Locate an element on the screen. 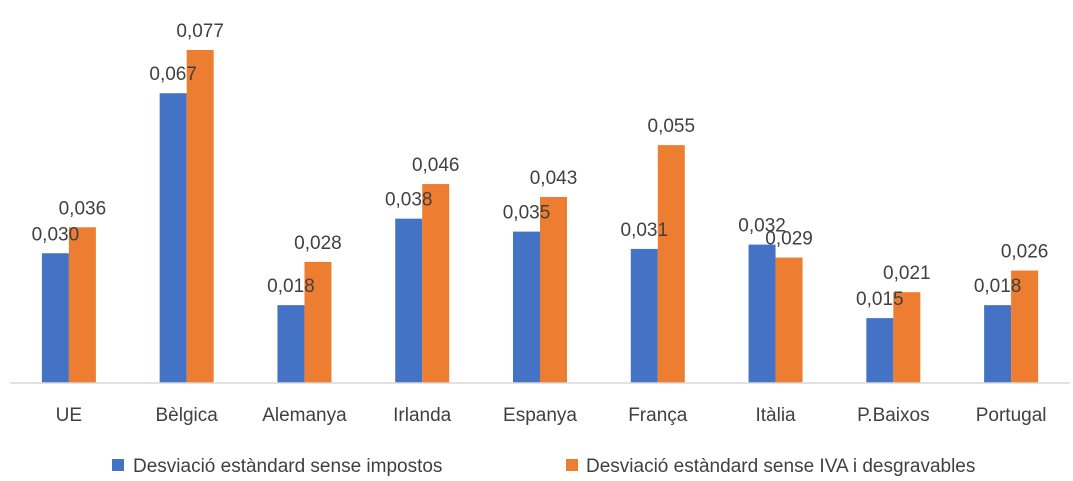 The width and height of the screenshot is (1073, 481). category-label: Portugal is located at coordinates (1011, 415).